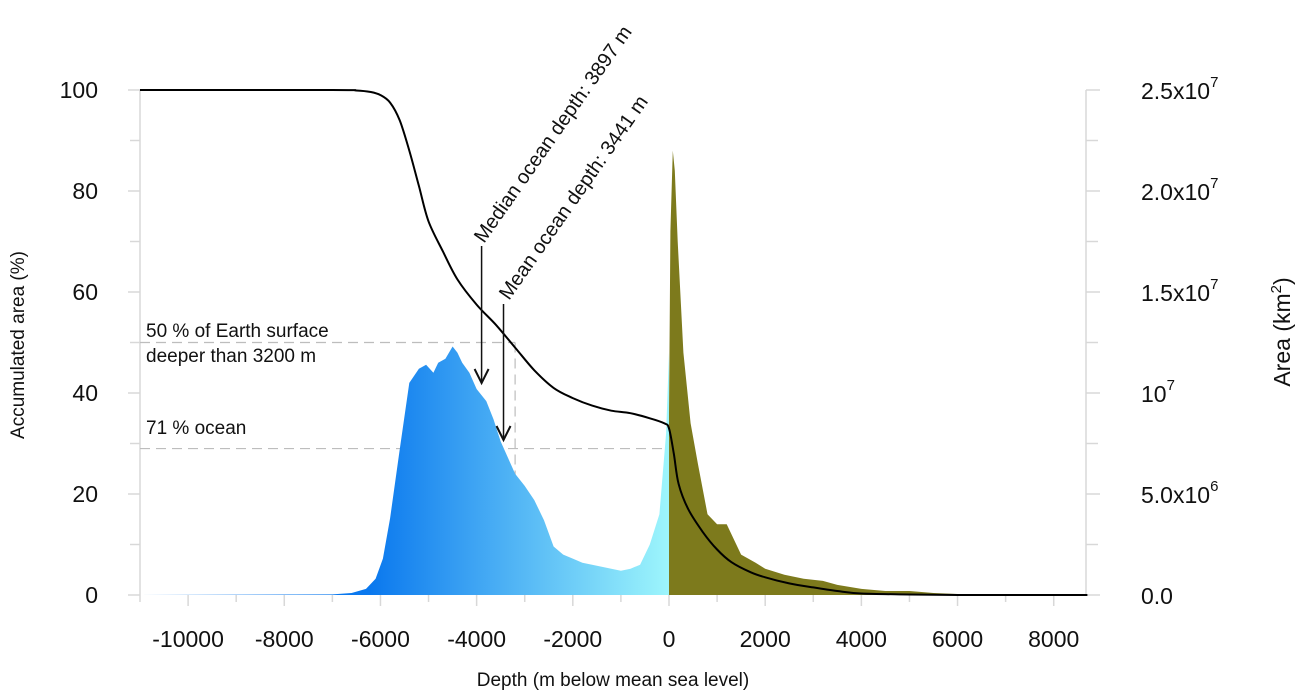 The width and height of the screenshot is (1306, 693). Describe the element at coordinates (1175, 293) in the screenshot. I see `y2-tick-base: 1.5x10` at that location.